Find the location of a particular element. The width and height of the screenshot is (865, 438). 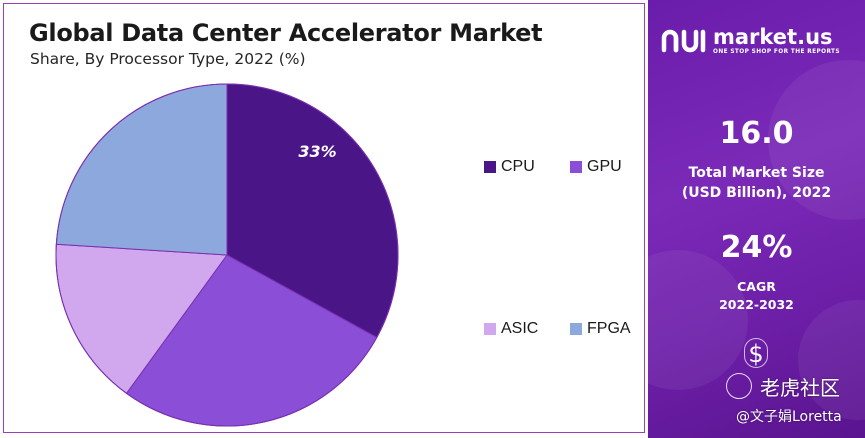

legend-item-fpga: FPGA is located at coordinates (600, 329).